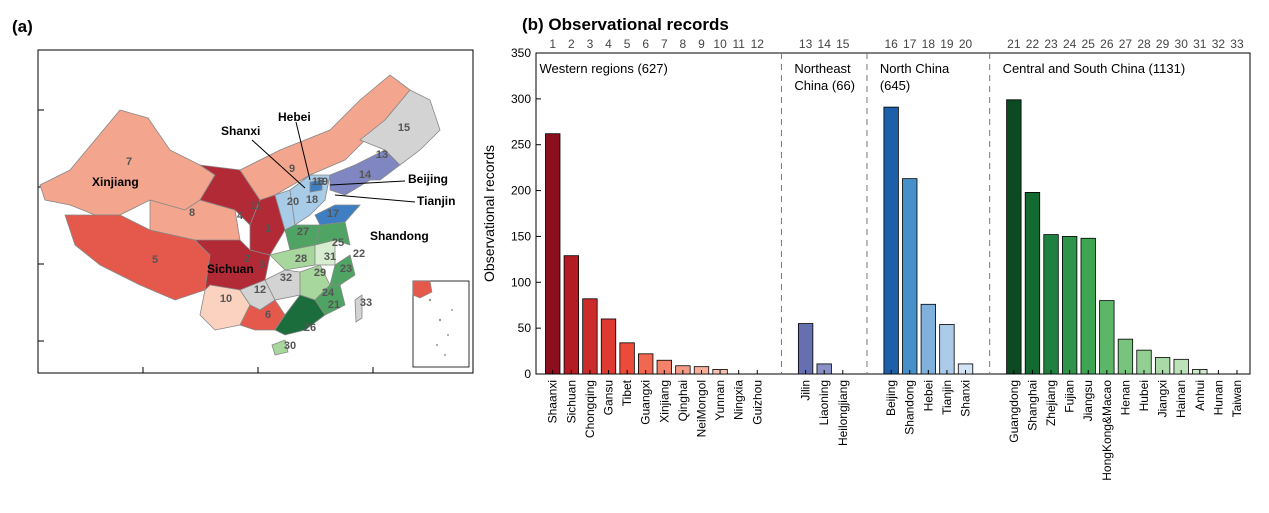  I want to click on top-index-label: 28, so click(1144, 44).